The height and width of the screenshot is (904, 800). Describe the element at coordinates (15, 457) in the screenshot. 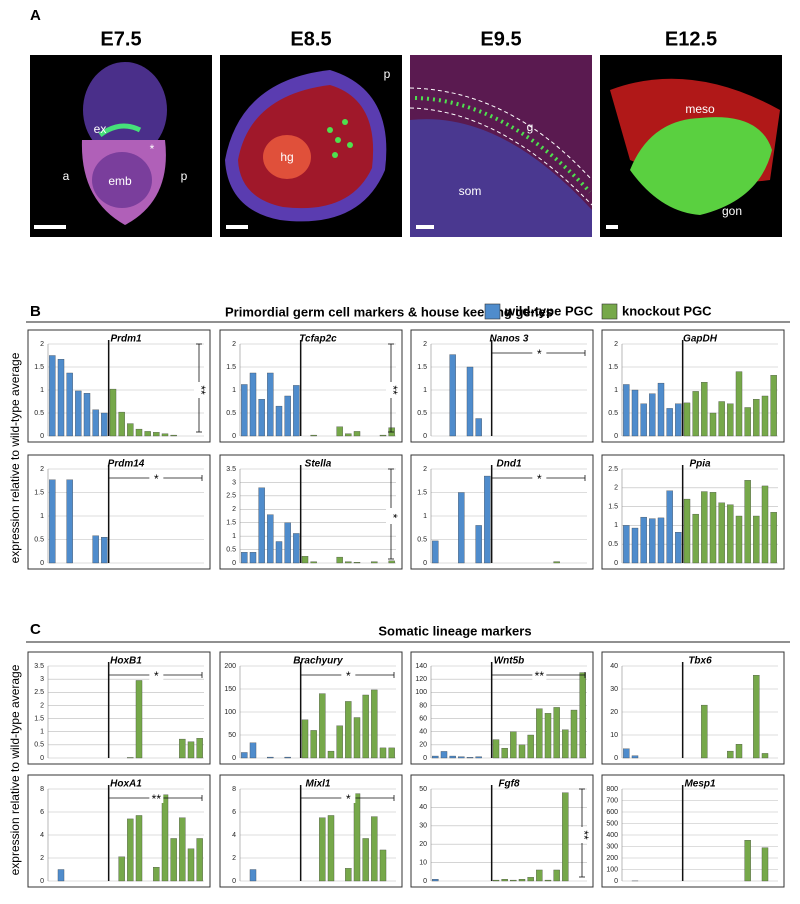

I see `y-axis-label: expression relative to wild-type average` at that location.